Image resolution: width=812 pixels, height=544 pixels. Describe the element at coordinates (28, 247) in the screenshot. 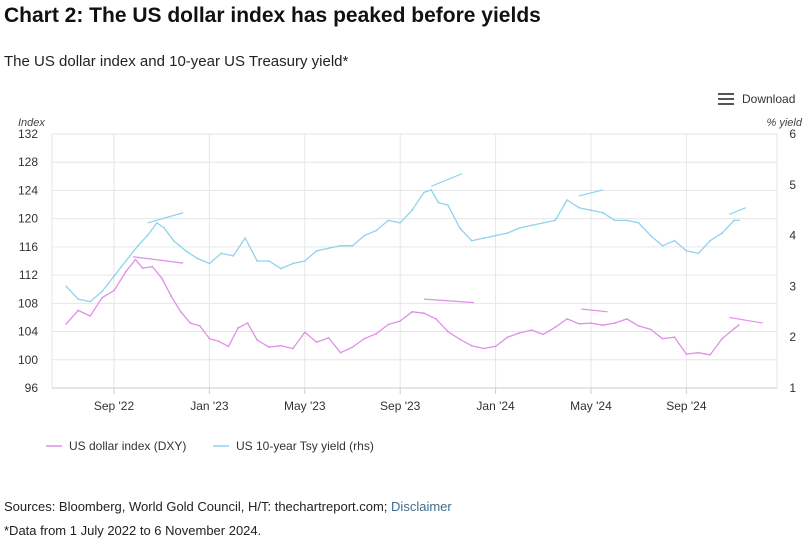

I see `left-tick-label: 116` at that location.